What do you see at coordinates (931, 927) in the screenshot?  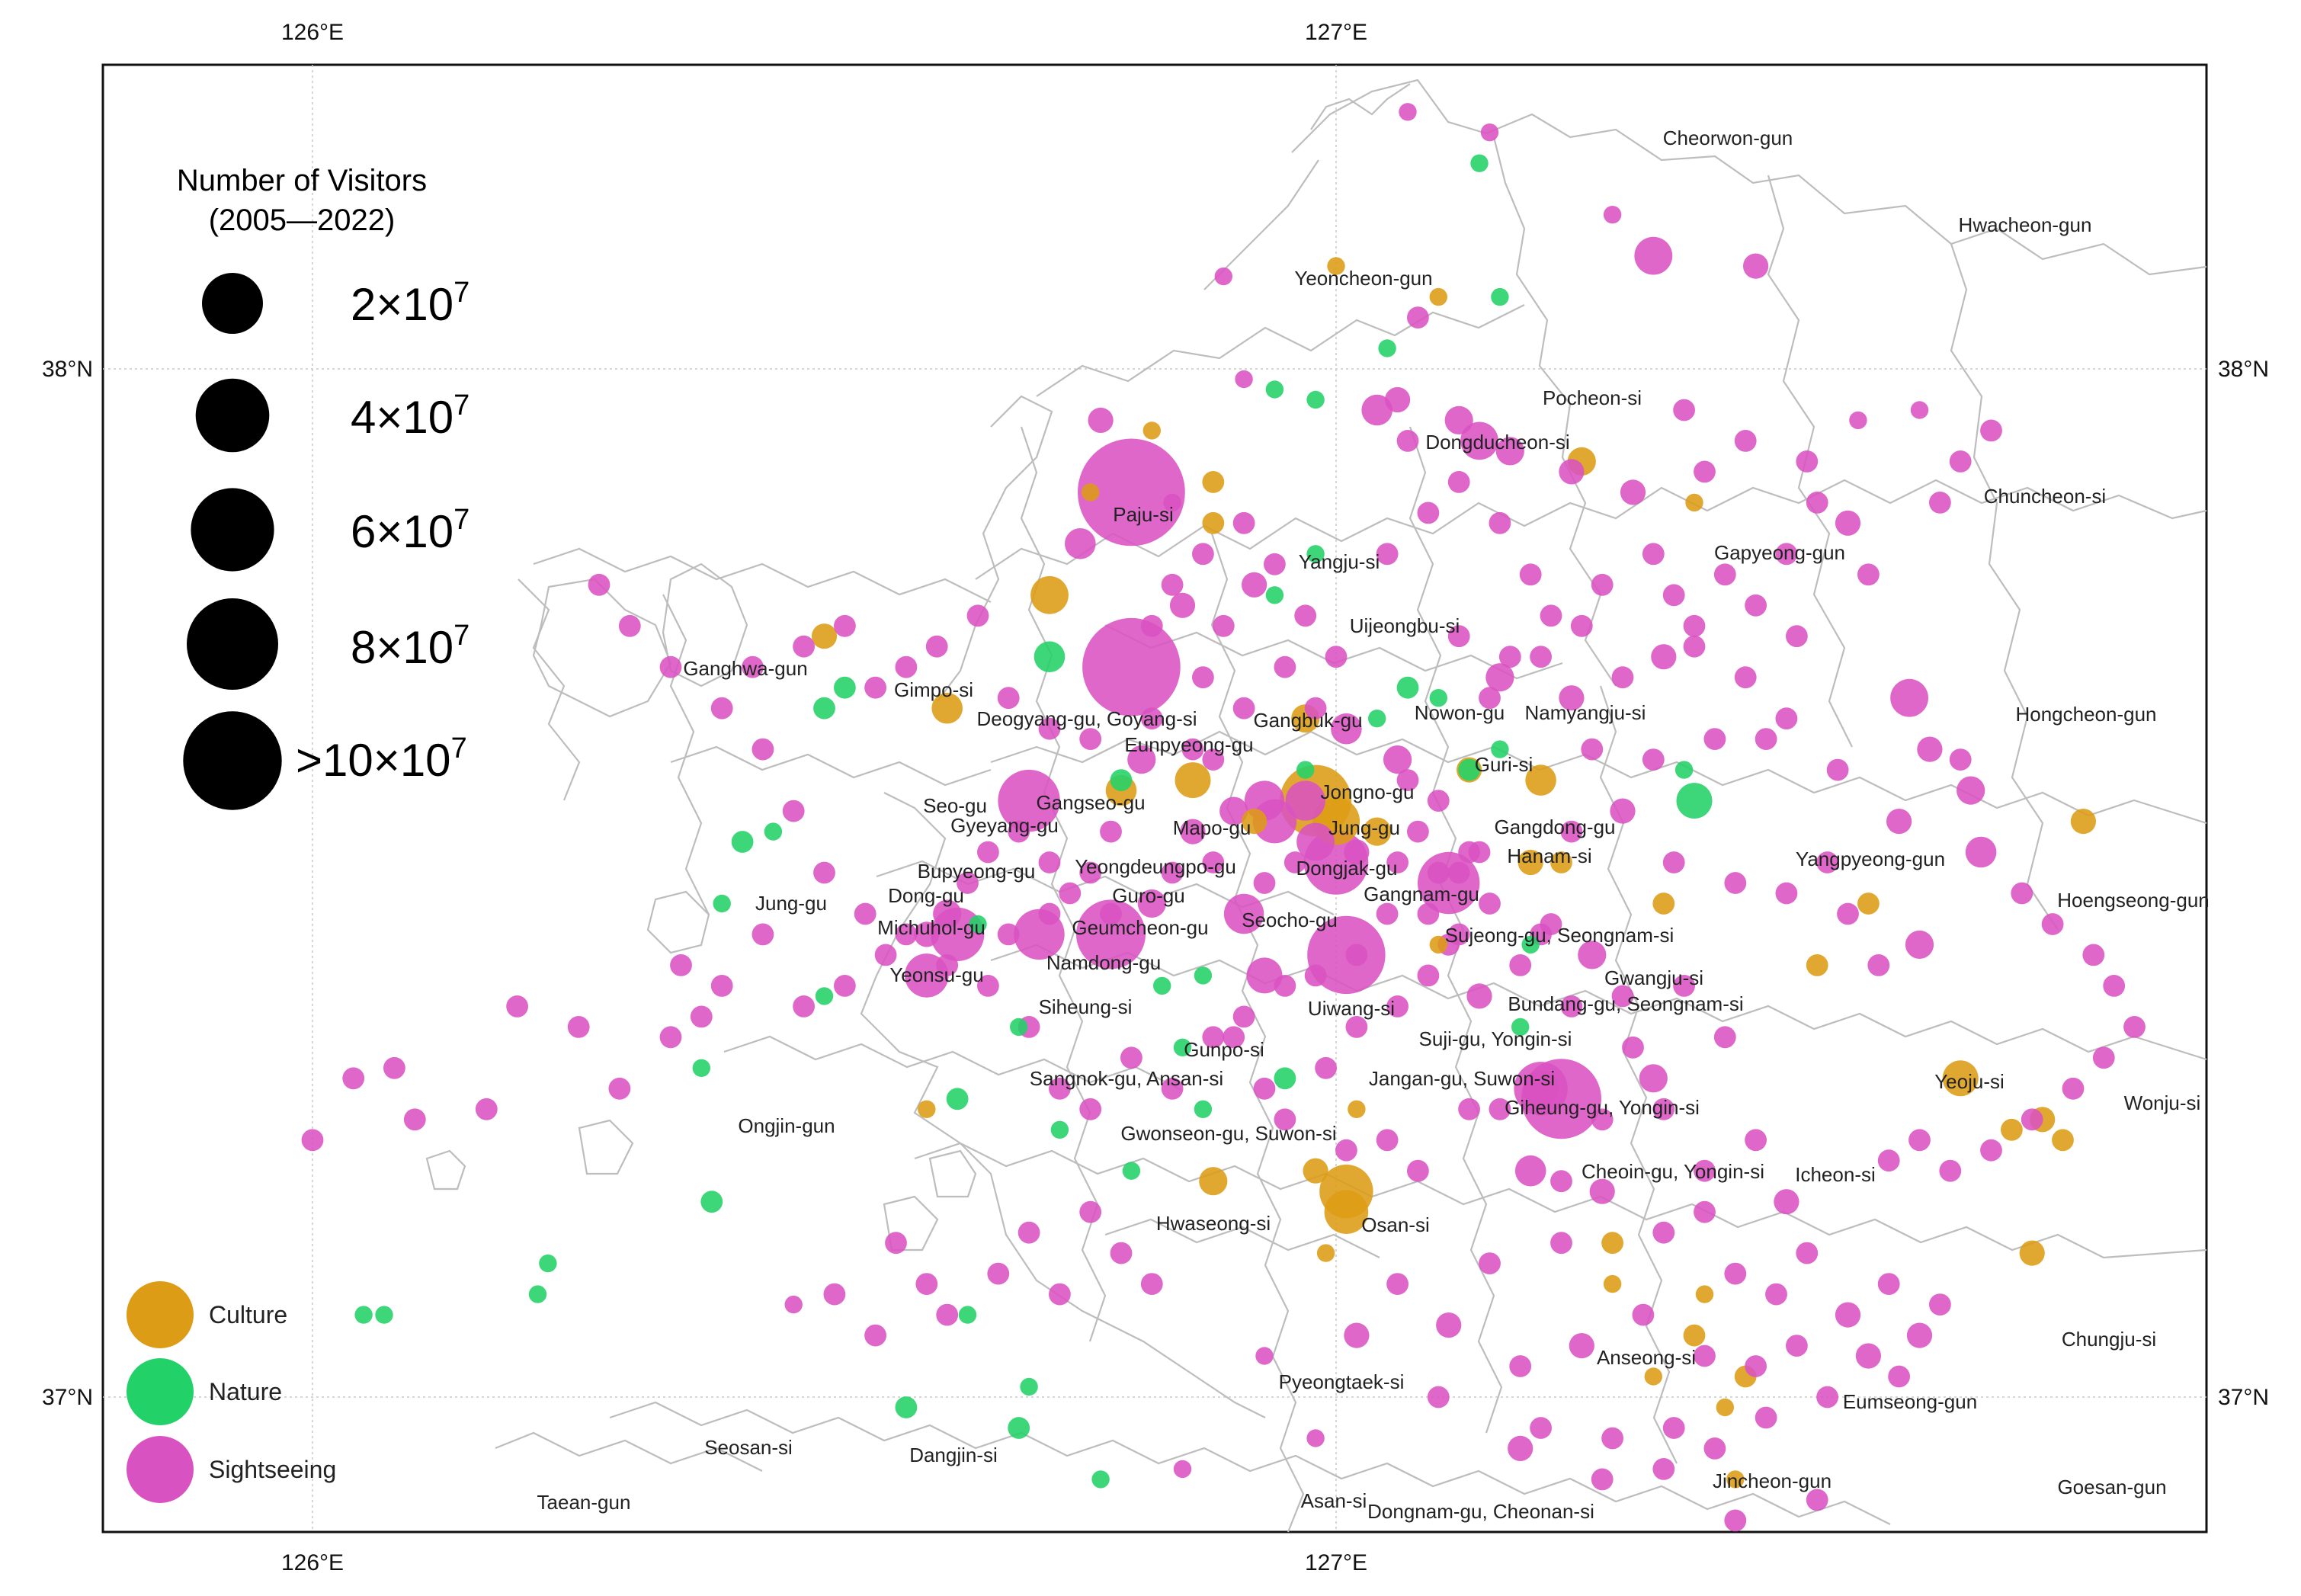 I see `place-label: Michuhol-gu` at bounding box center [931, 927].